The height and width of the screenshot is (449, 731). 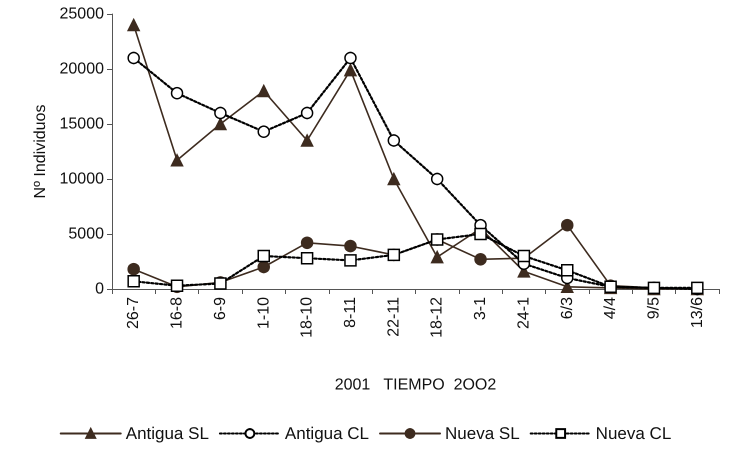 I want to click on legend-label: Antigua CL, so click(x=327, y=433).